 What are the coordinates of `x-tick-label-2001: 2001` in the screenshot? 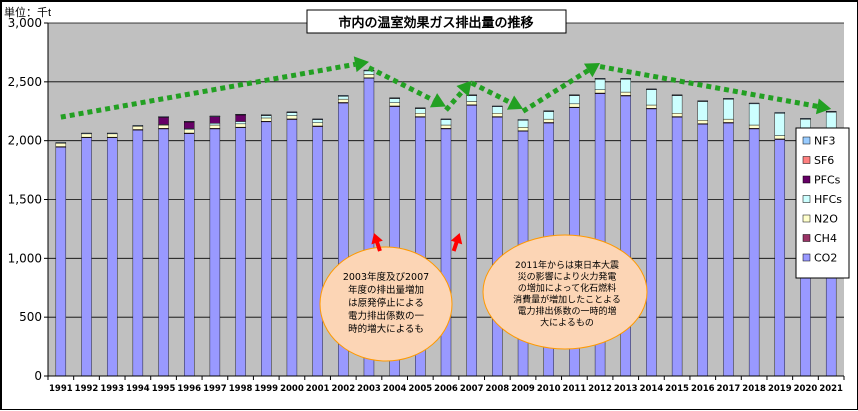 It's located at (318, 389).